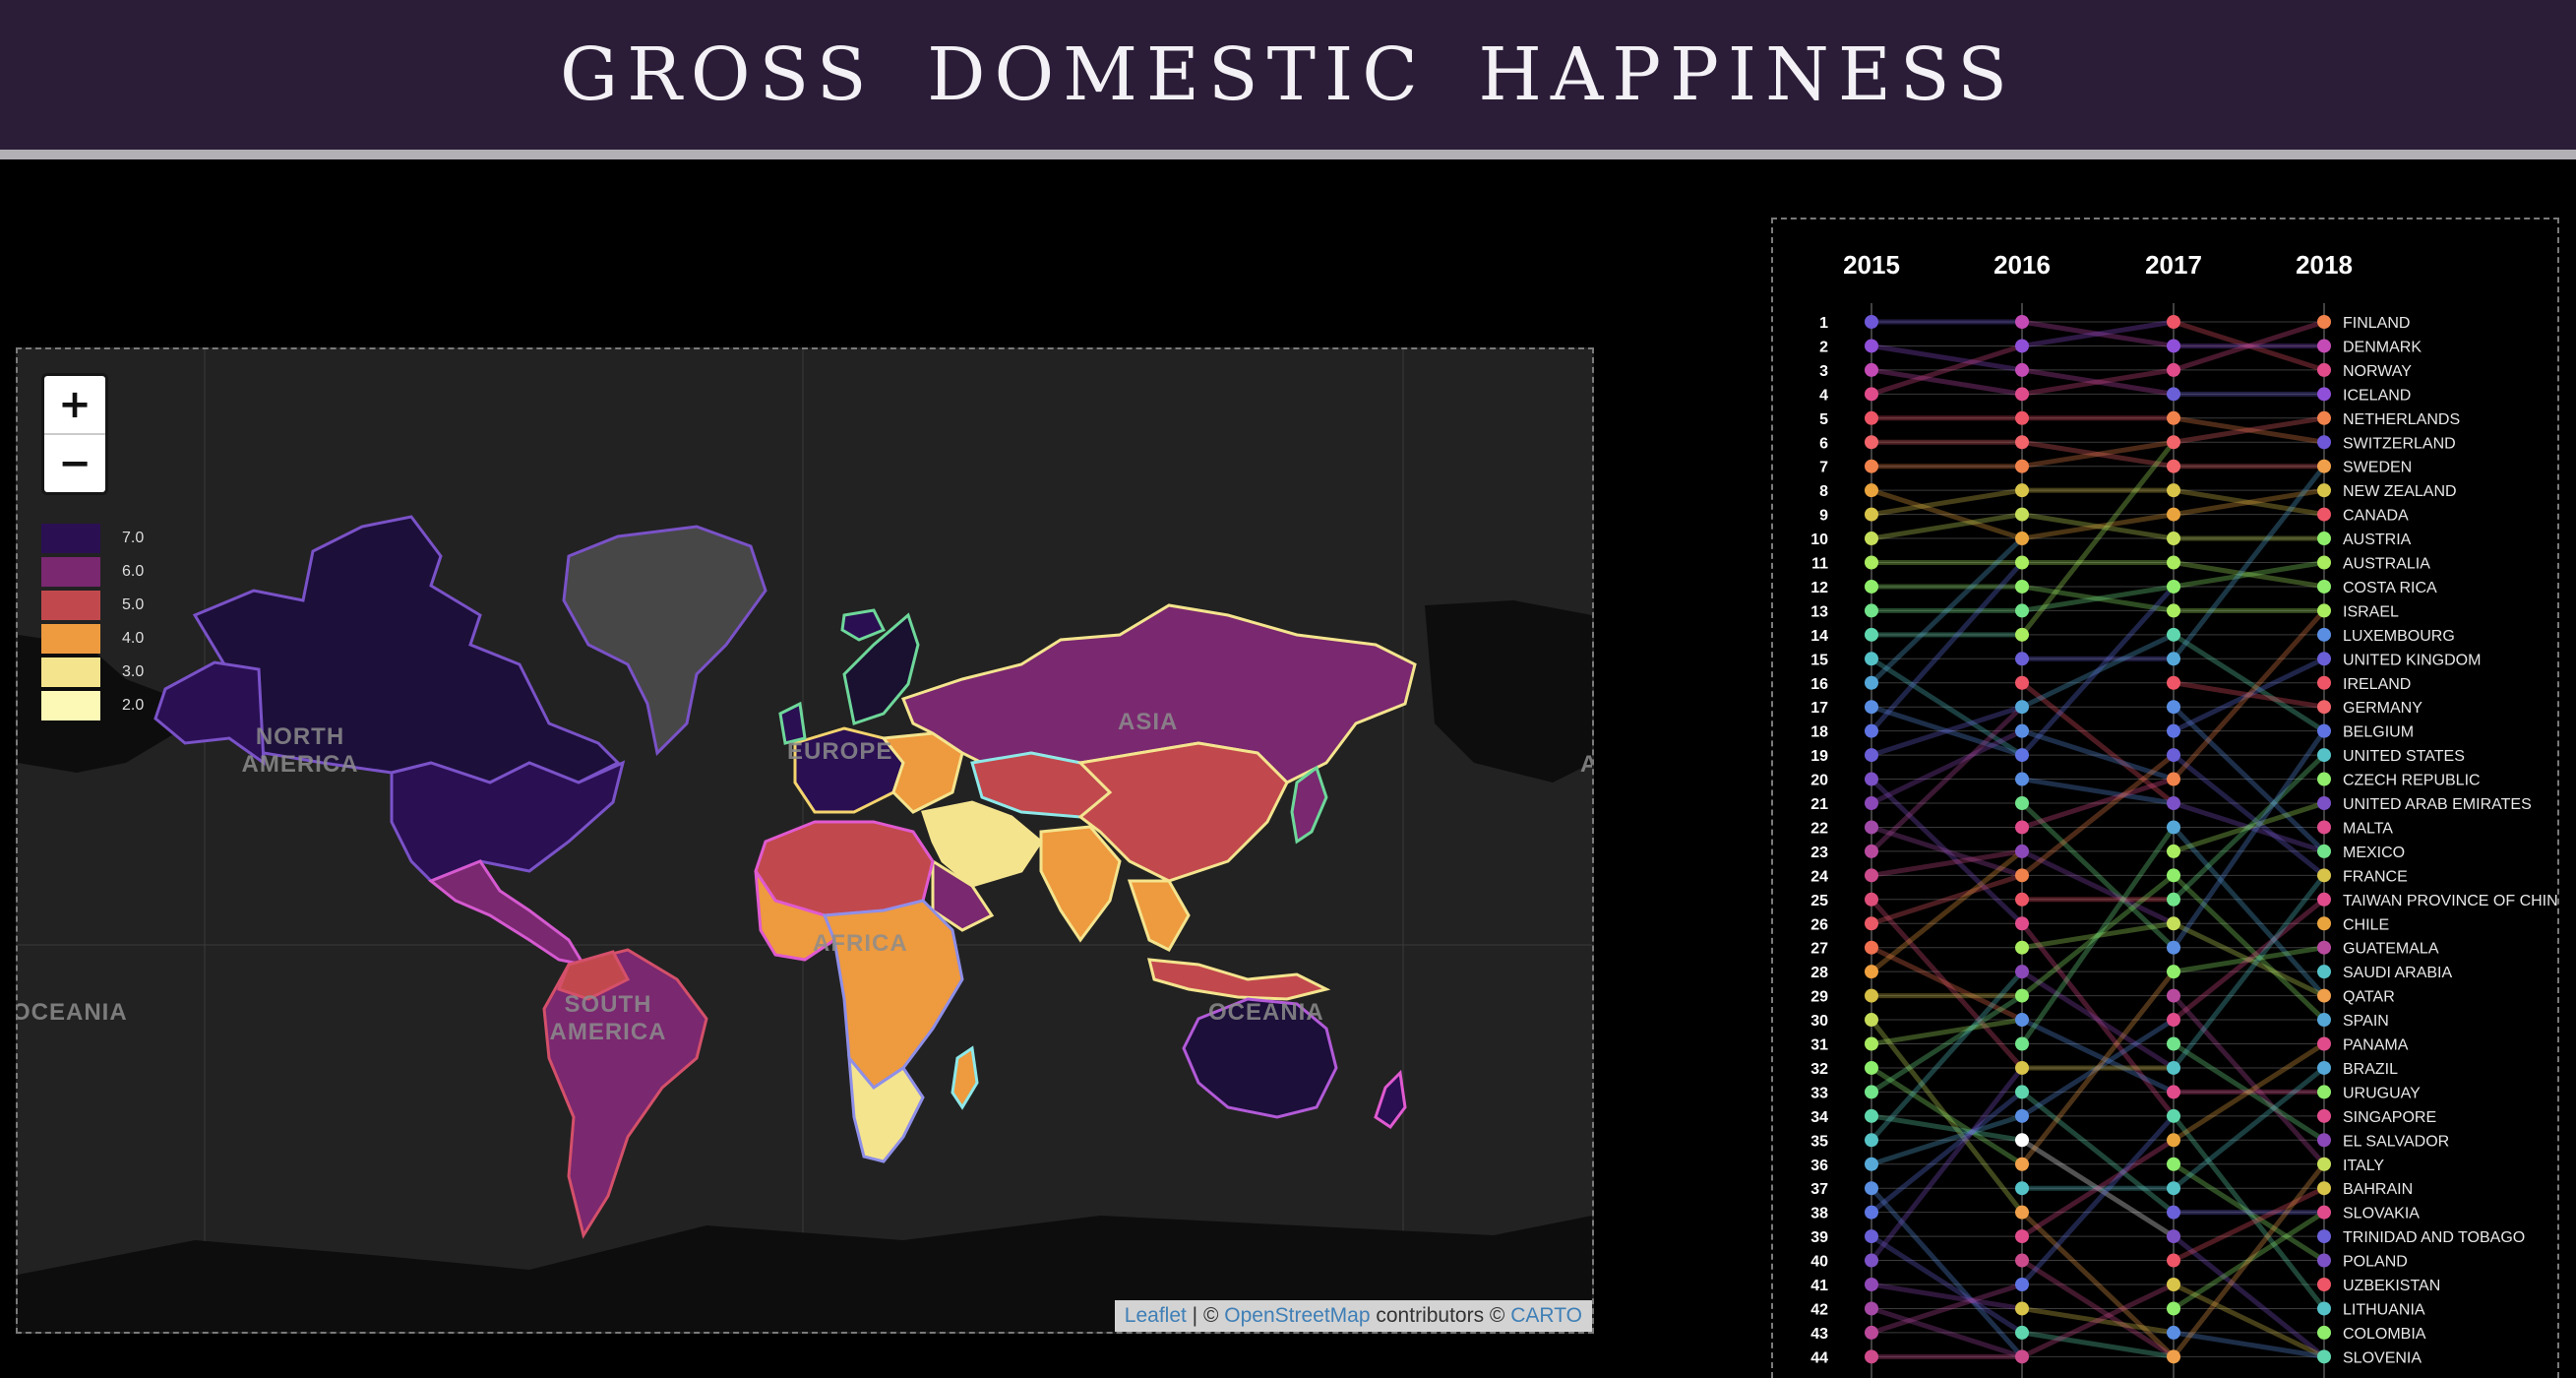  I want to click on country-alaska, so click(209, 714).